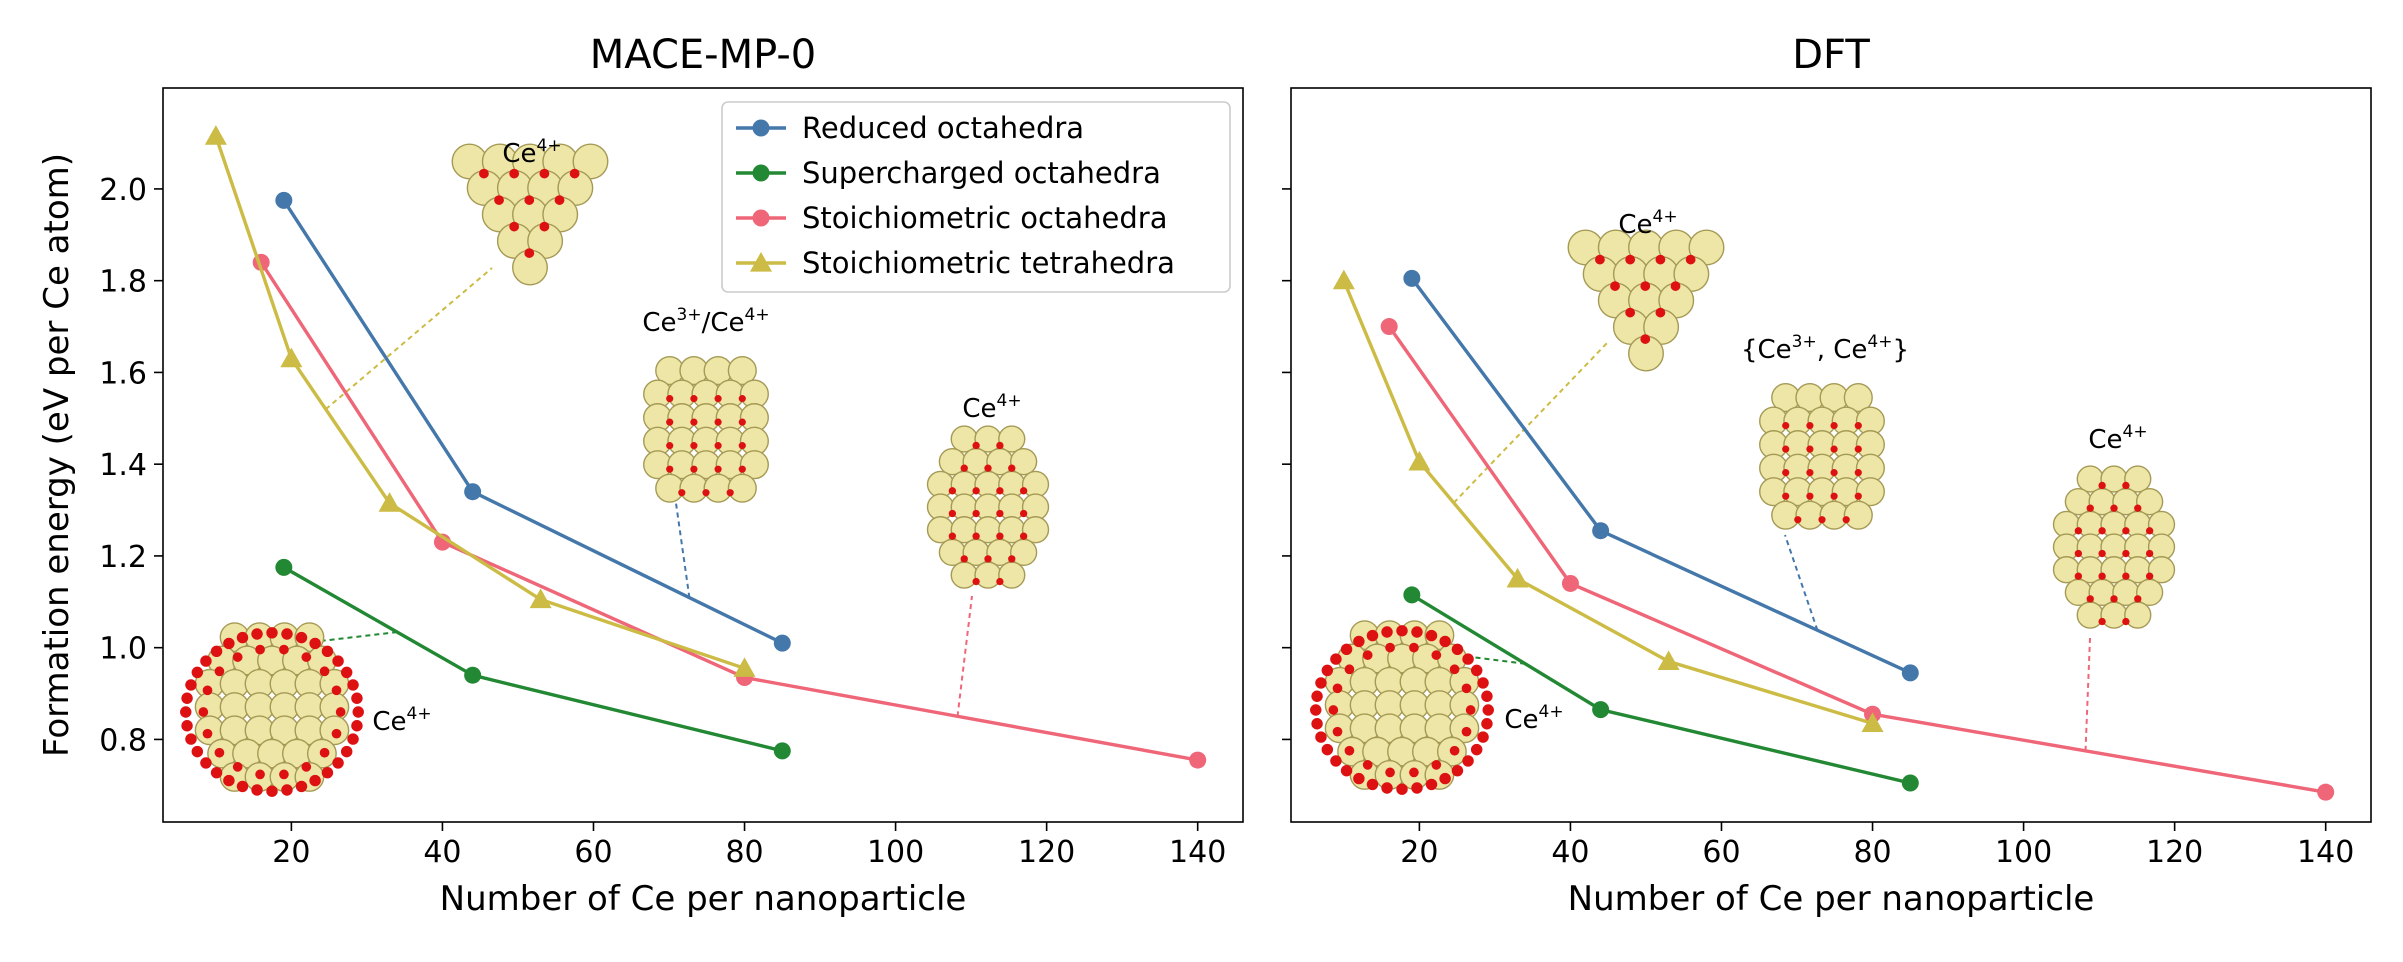 The image size is (2403, 962). What do you see at coordinates (1825, 348) in the screenshot?
I see `annotation-label: {Ce3+, Ce4+}` at bounding box center [1825, 348].